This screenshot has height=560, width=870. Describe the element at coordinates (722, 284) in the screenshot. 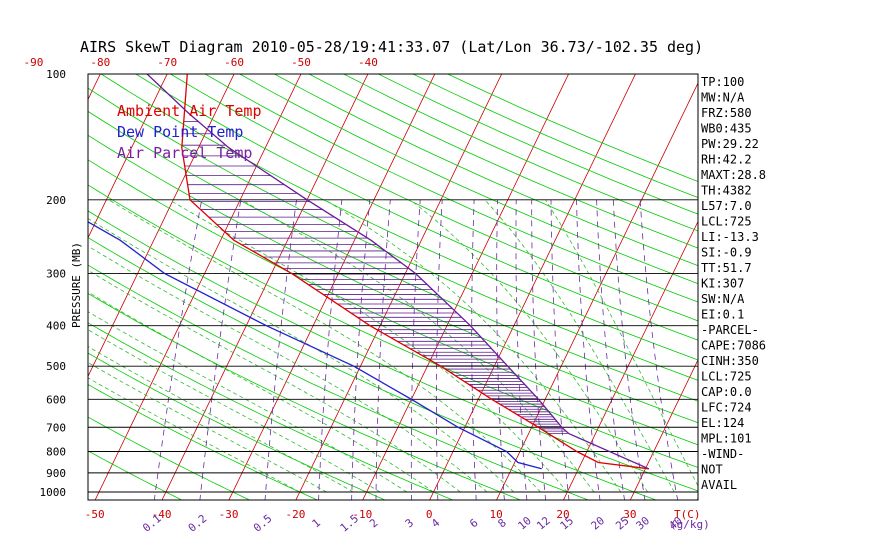

I see `index-value: KI:307` at that location.